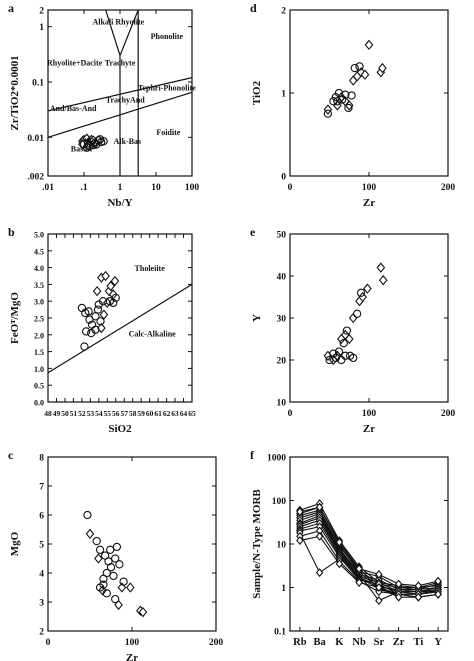 Image resolution: width=474 pixels, height=661 pixels. What do you see at coordinates (339, 642) in the screenshot?
I see `x-tick-label: K` at bounding box center [339, 642].